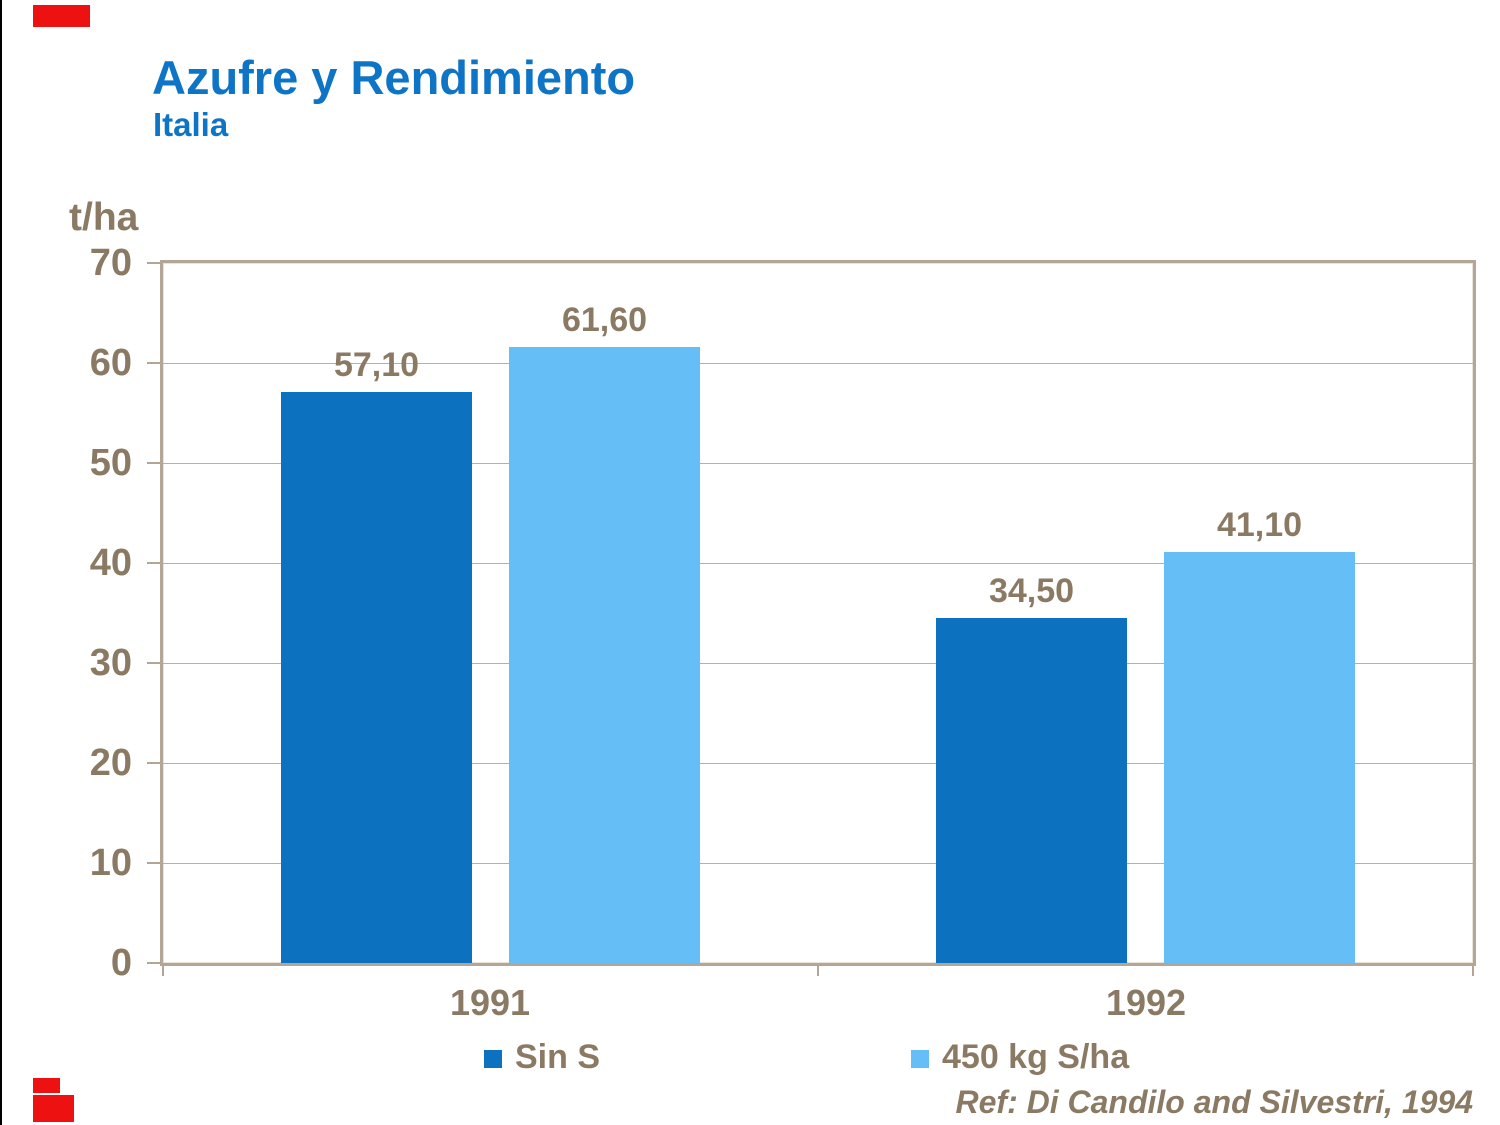 The width and height of the screenshot is (1500, 1125). What do you see at coordinates (490, 1002) in the screenshot?
I see `x-axis-label-1991: 1991` at bounding box center [490, 1002].